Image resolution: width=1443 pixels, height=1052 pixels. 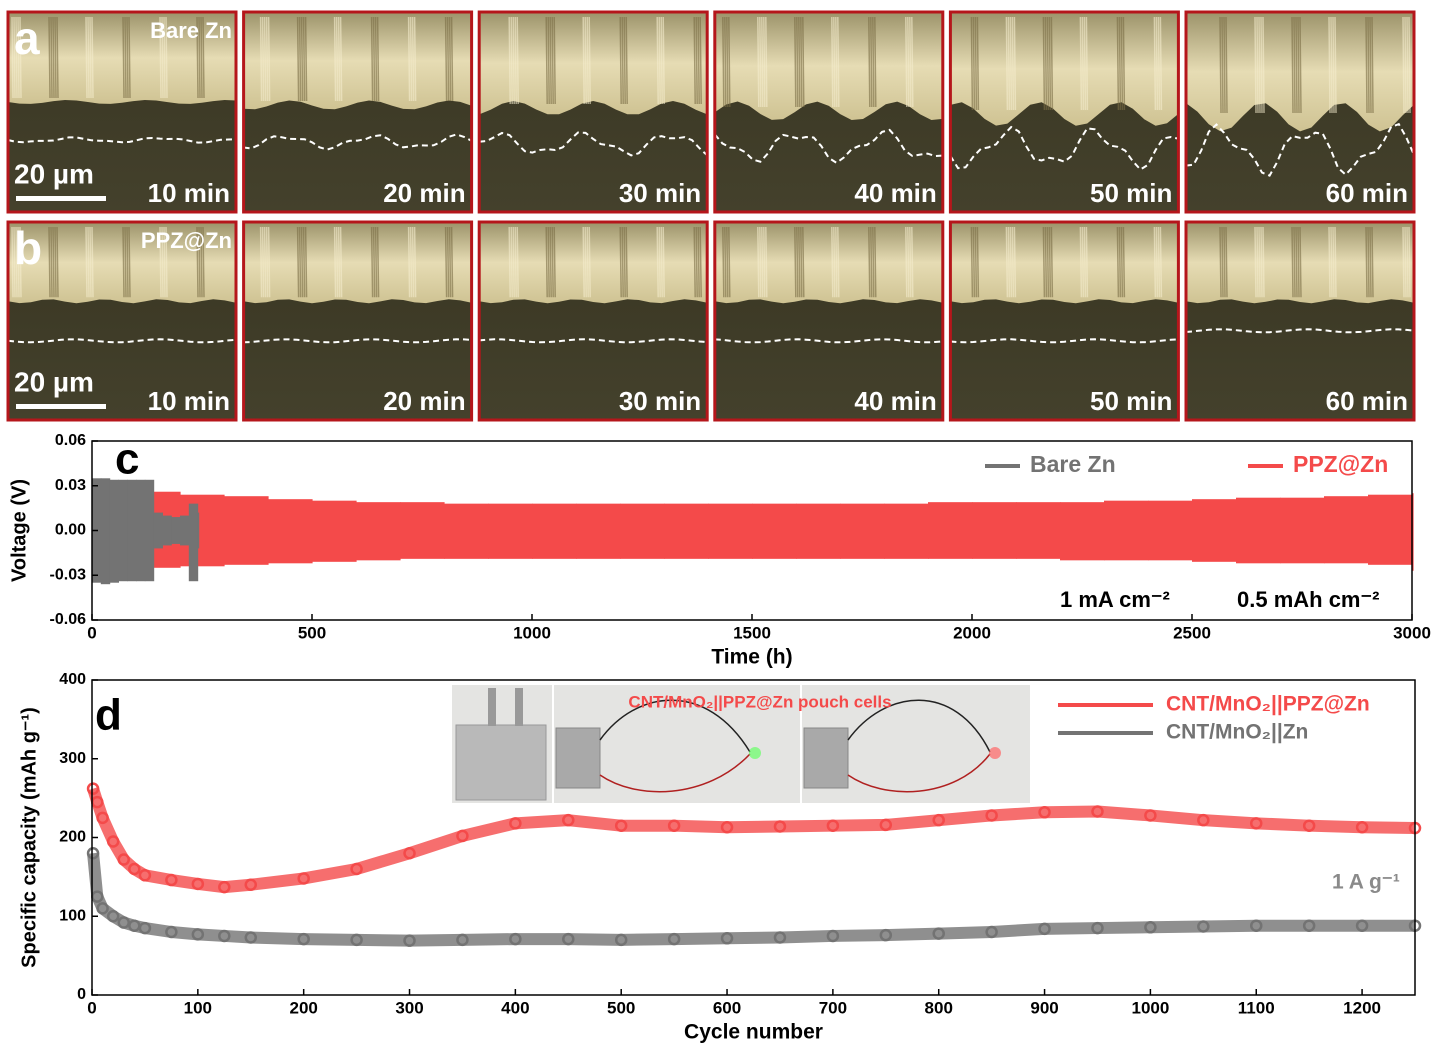 What do you see at coordinates (28, 248) in the screenshot?
I see `panel-letter: b` at bounding box center [28, 248].